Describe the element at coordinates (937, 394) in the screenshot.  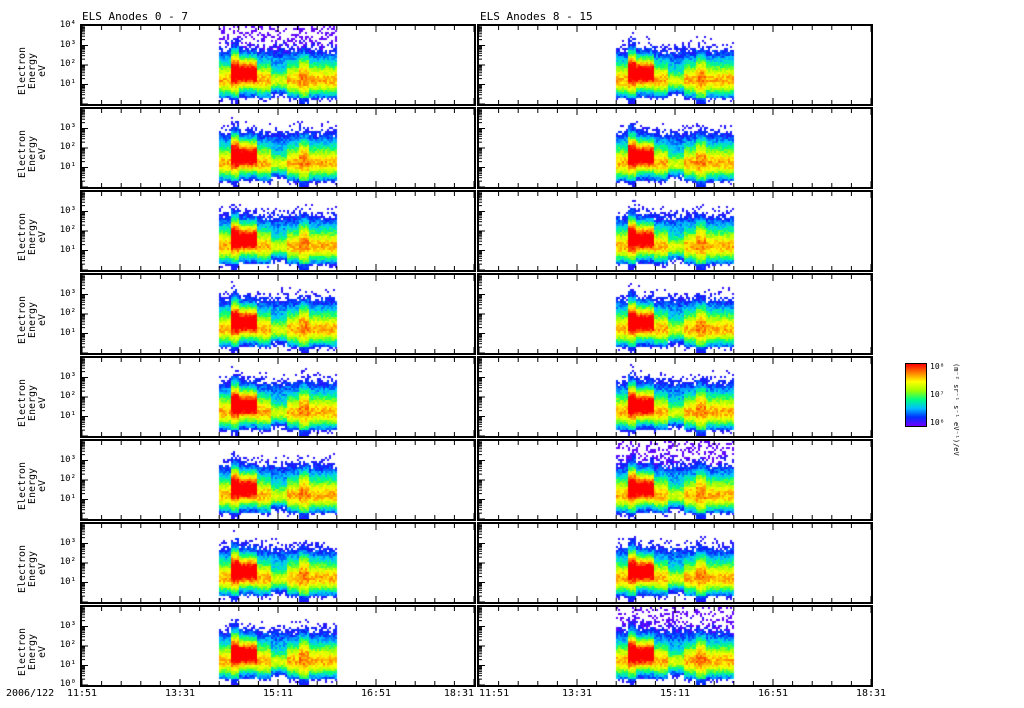
I see `colorbar-tick: 10⁷` at that location.